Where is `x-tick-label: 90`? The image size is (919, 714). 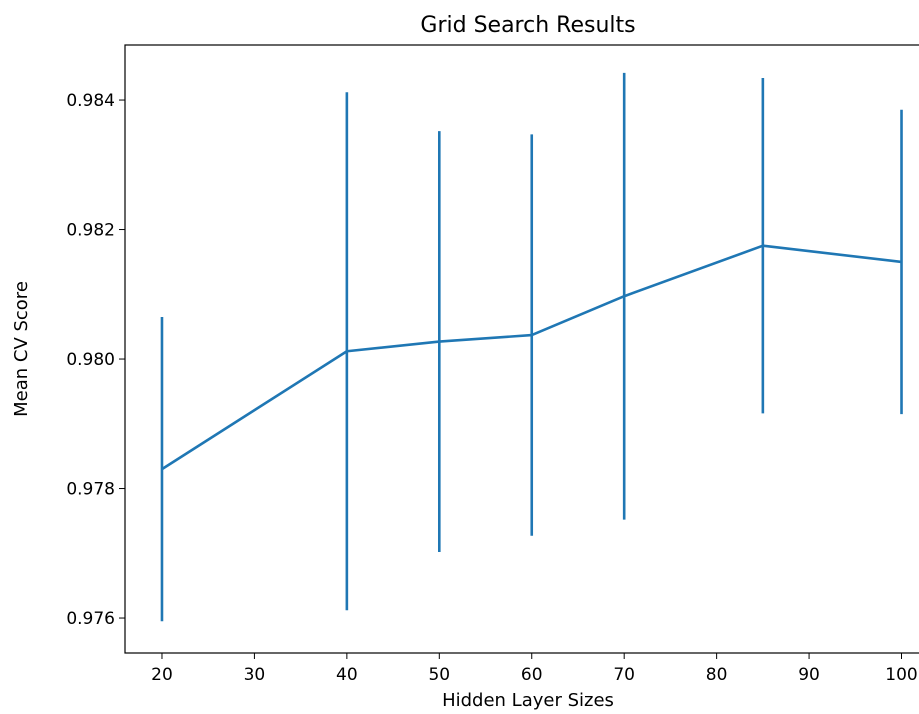 x-tick-label: 90 is located at coordinates (809, 675).